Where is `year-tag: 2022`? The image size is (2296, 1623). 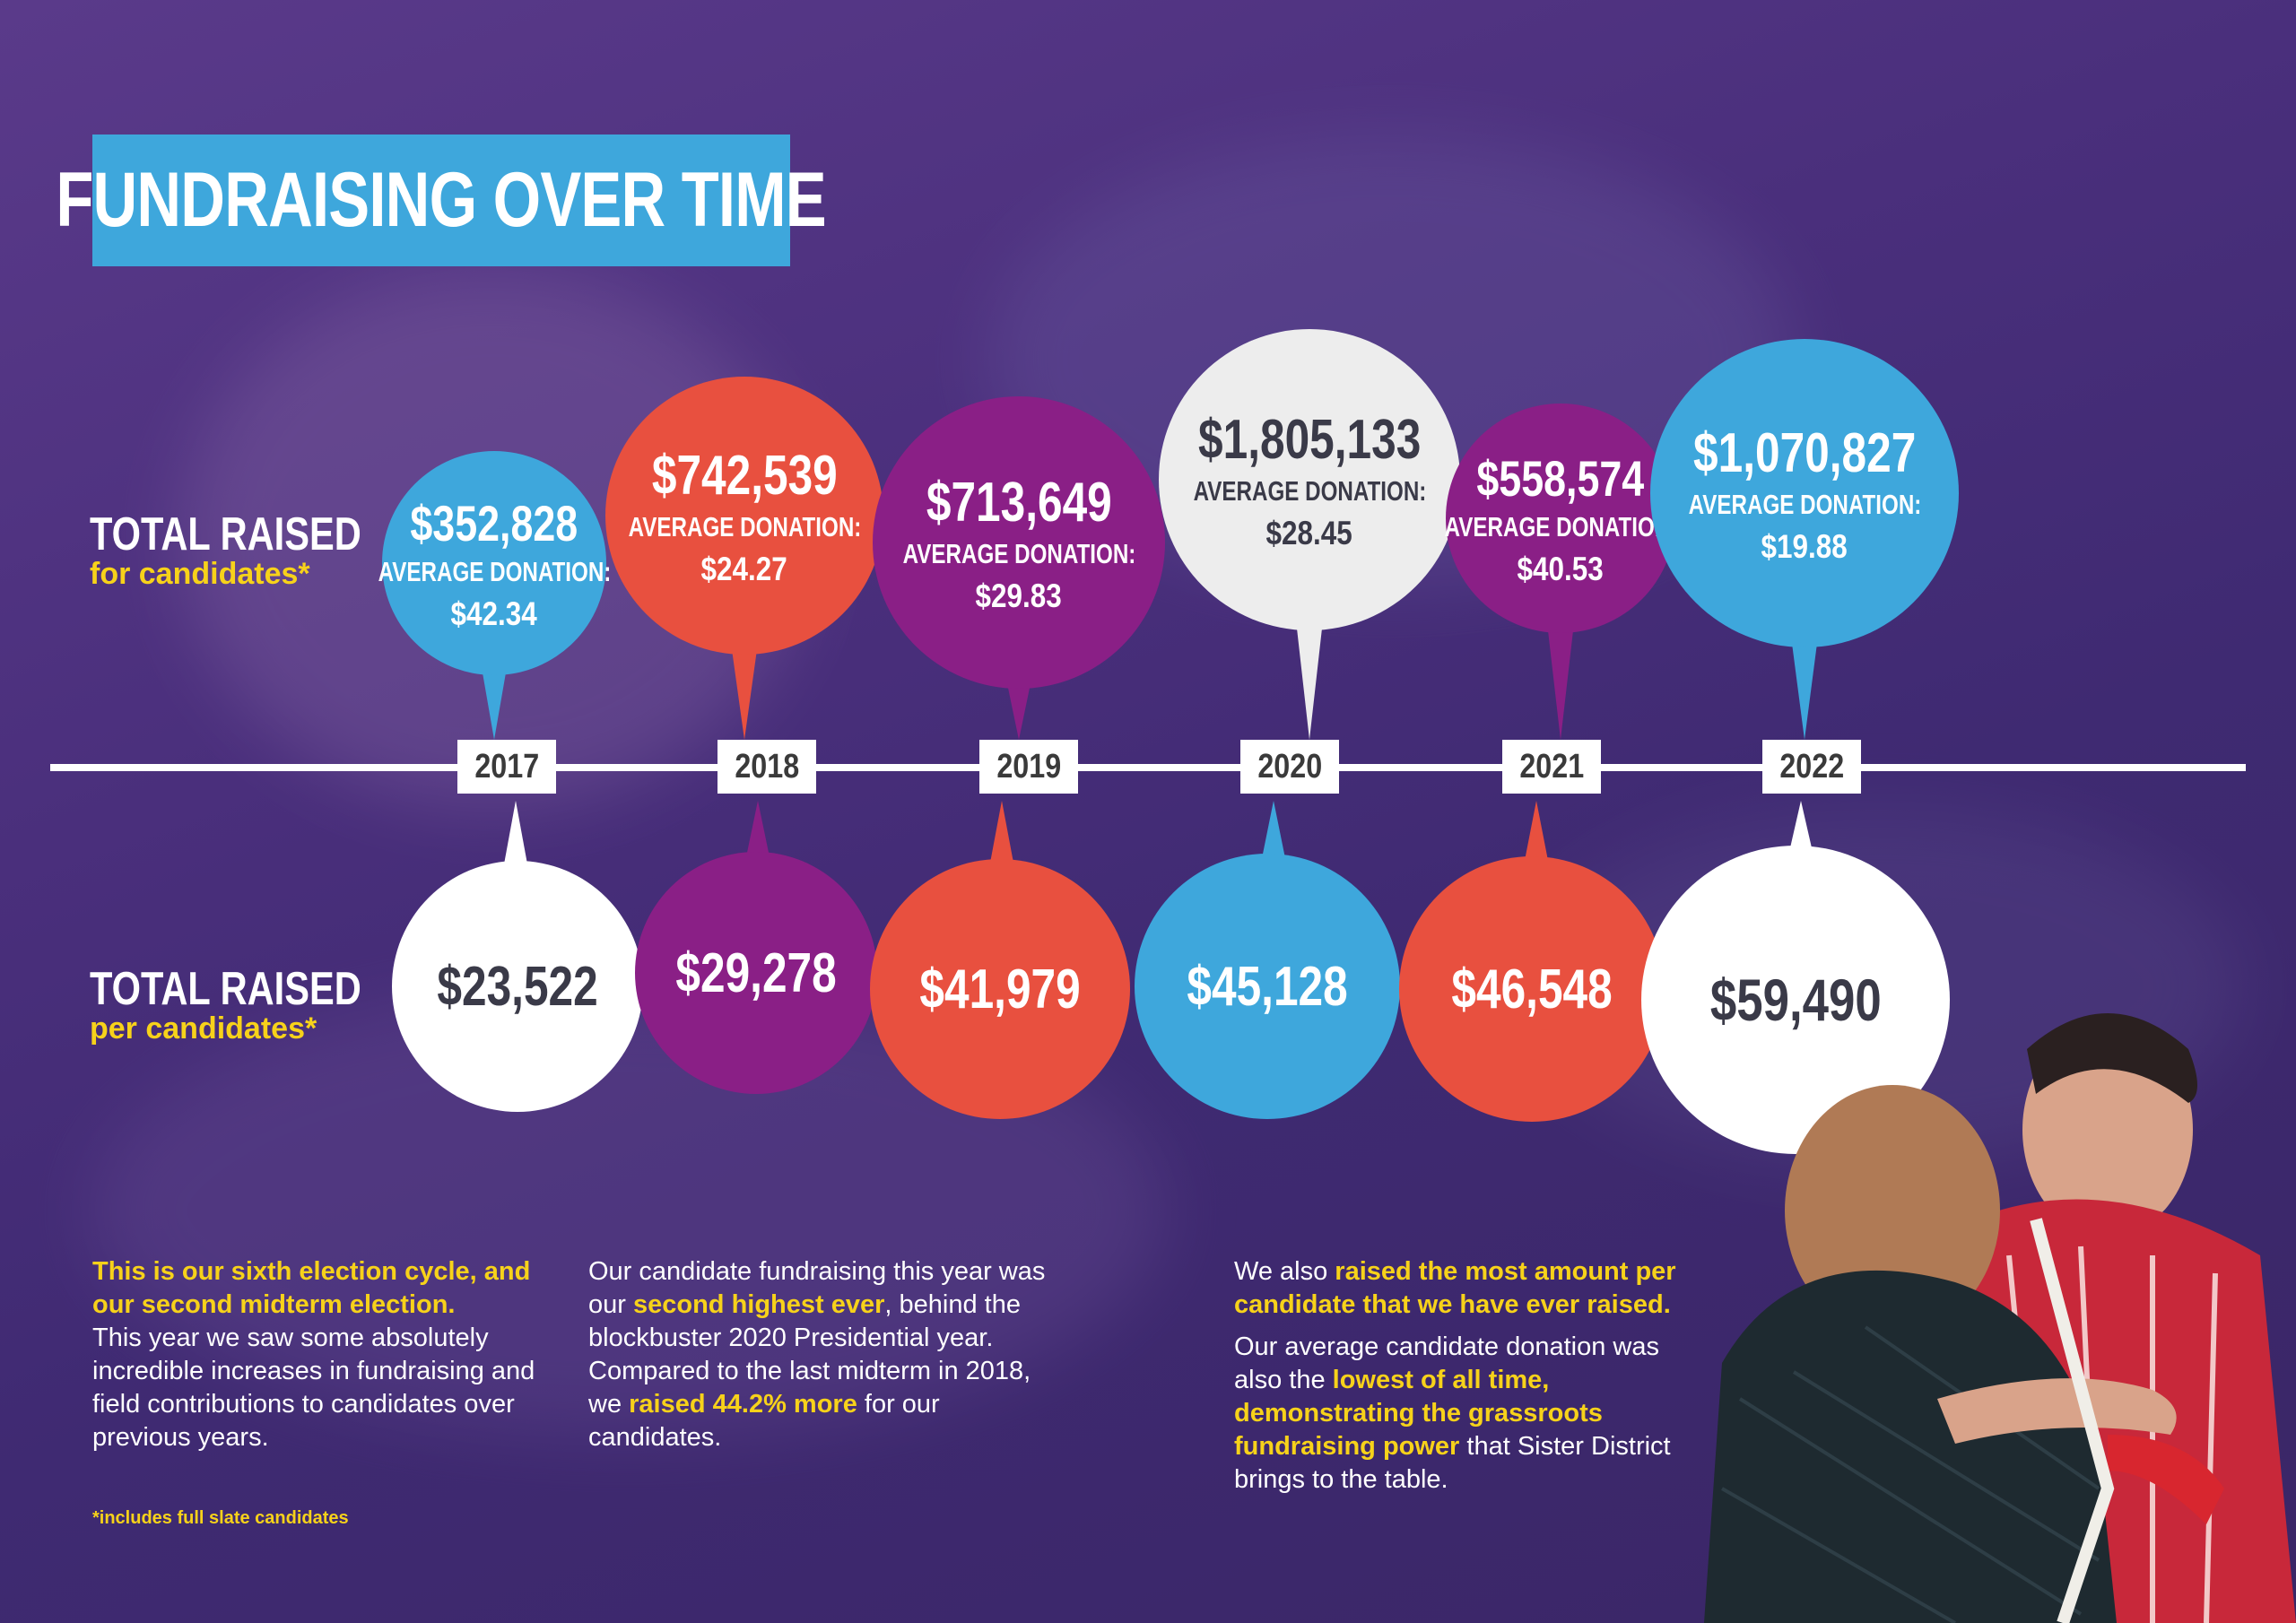
year-tag: 2022 is located at coordinates (1811, 767).